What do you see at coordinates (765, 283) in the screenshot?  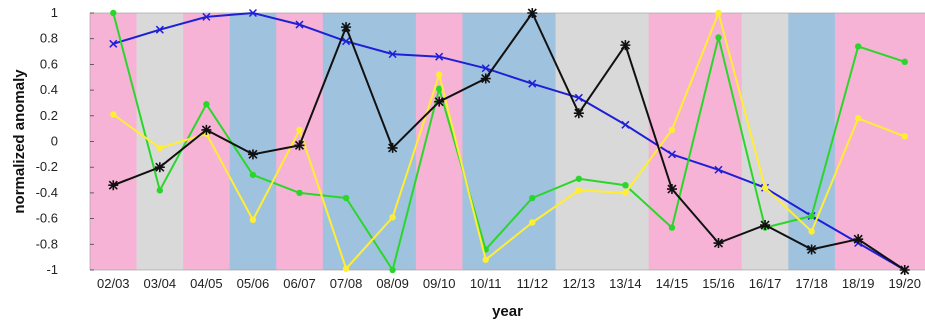 I see `x-tick-label: 16/17` at bounding box center [765, 283].